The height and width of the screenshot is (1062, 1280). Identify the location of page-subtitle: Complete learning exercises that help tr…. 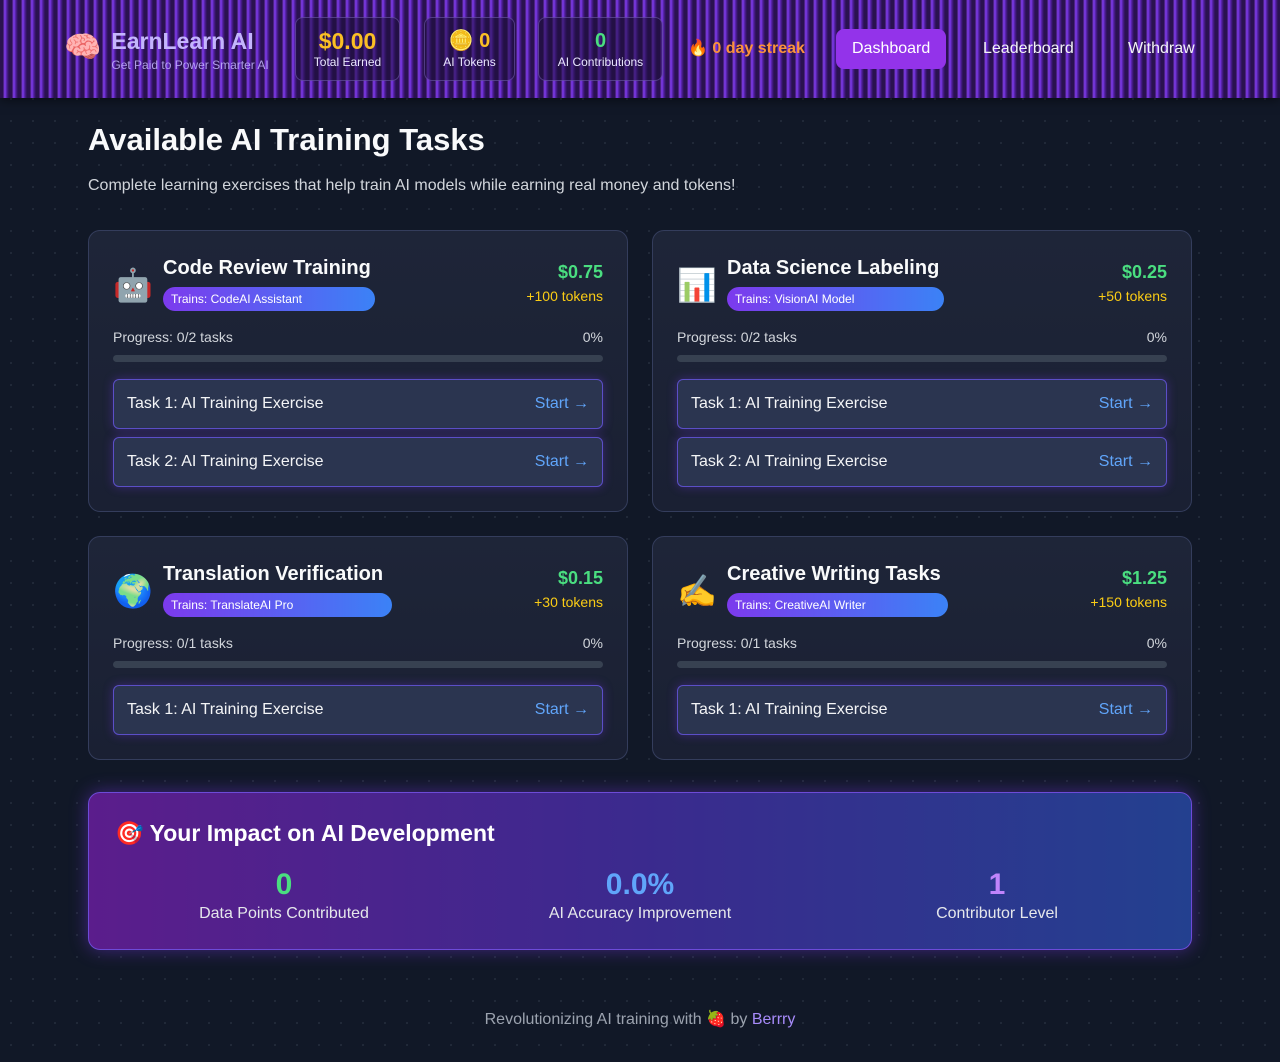
(412, 185).